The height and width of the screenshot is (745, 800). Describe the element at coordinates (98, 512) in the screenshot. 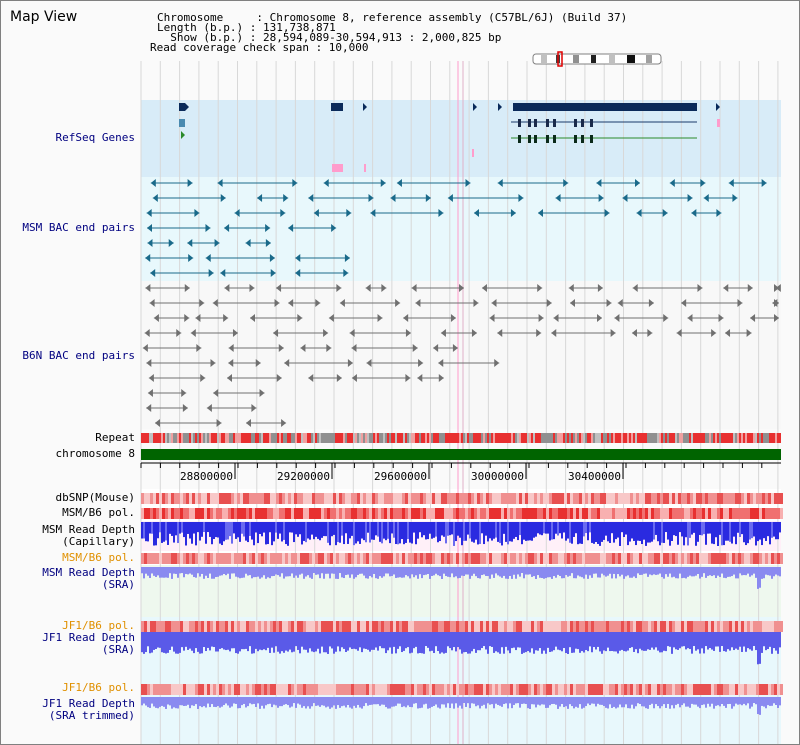

I see `track-label-msm-b6-pol: MSM/B6 pol.` at that location.